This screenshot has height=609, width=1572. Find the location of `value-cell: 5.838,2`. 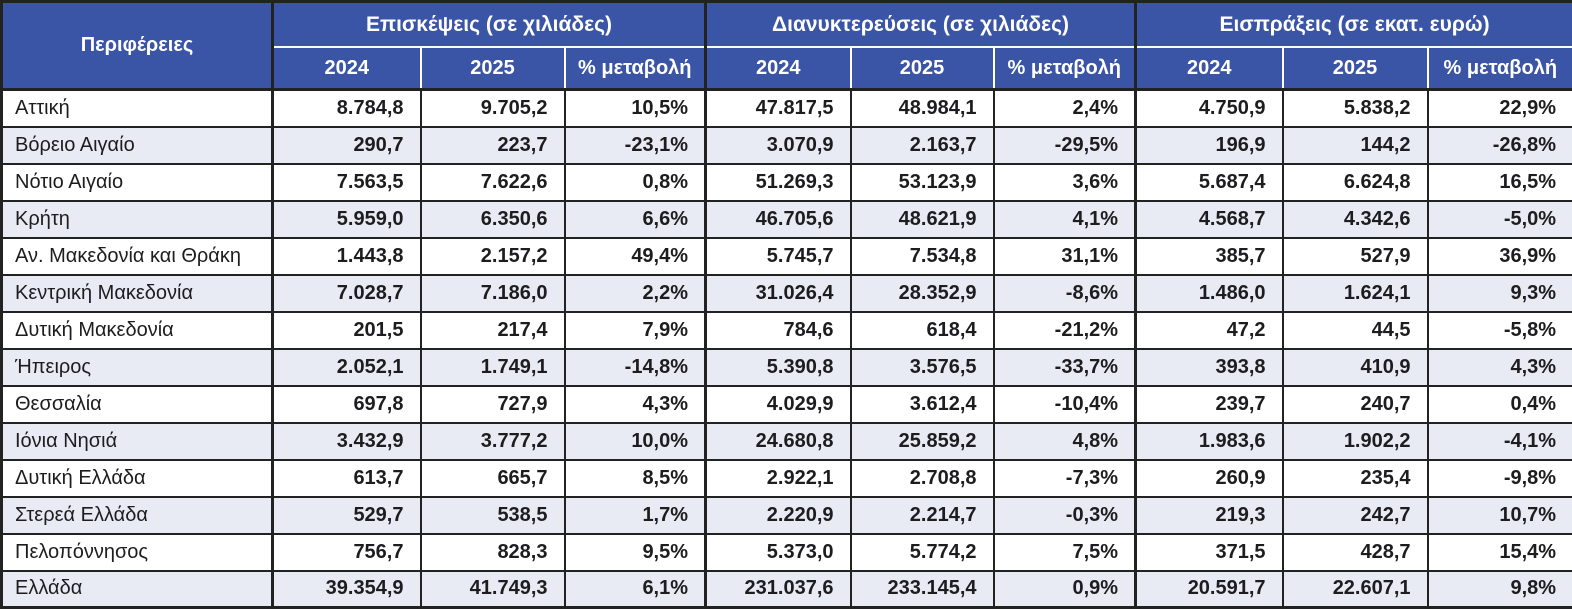

value-cell: 5.838,2 is located at coordinates (1355, 108).